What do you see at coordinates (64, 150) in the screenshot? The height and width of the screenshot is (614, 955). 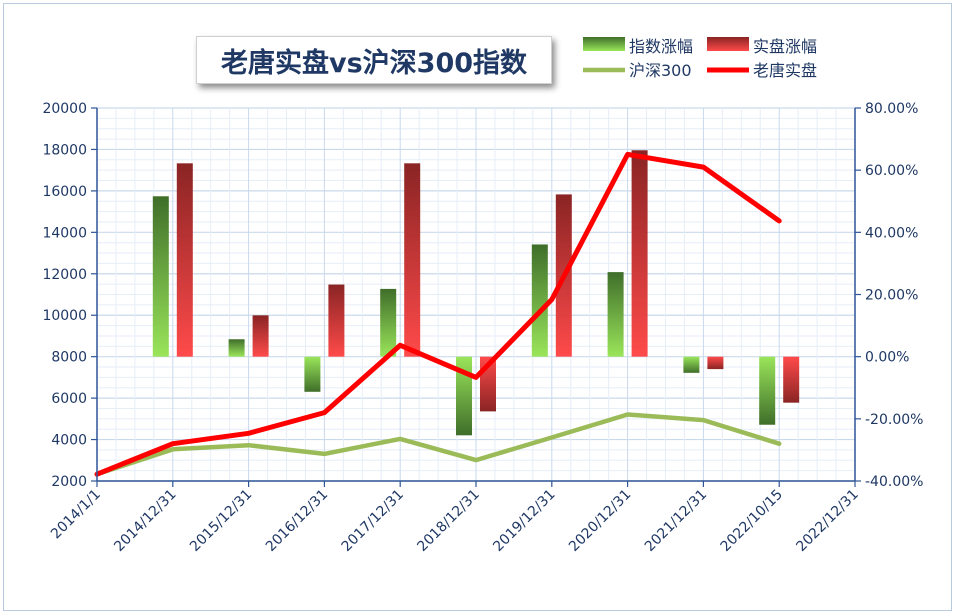 I see `left-tick-label: 18000` at bounding box center [64, 150].